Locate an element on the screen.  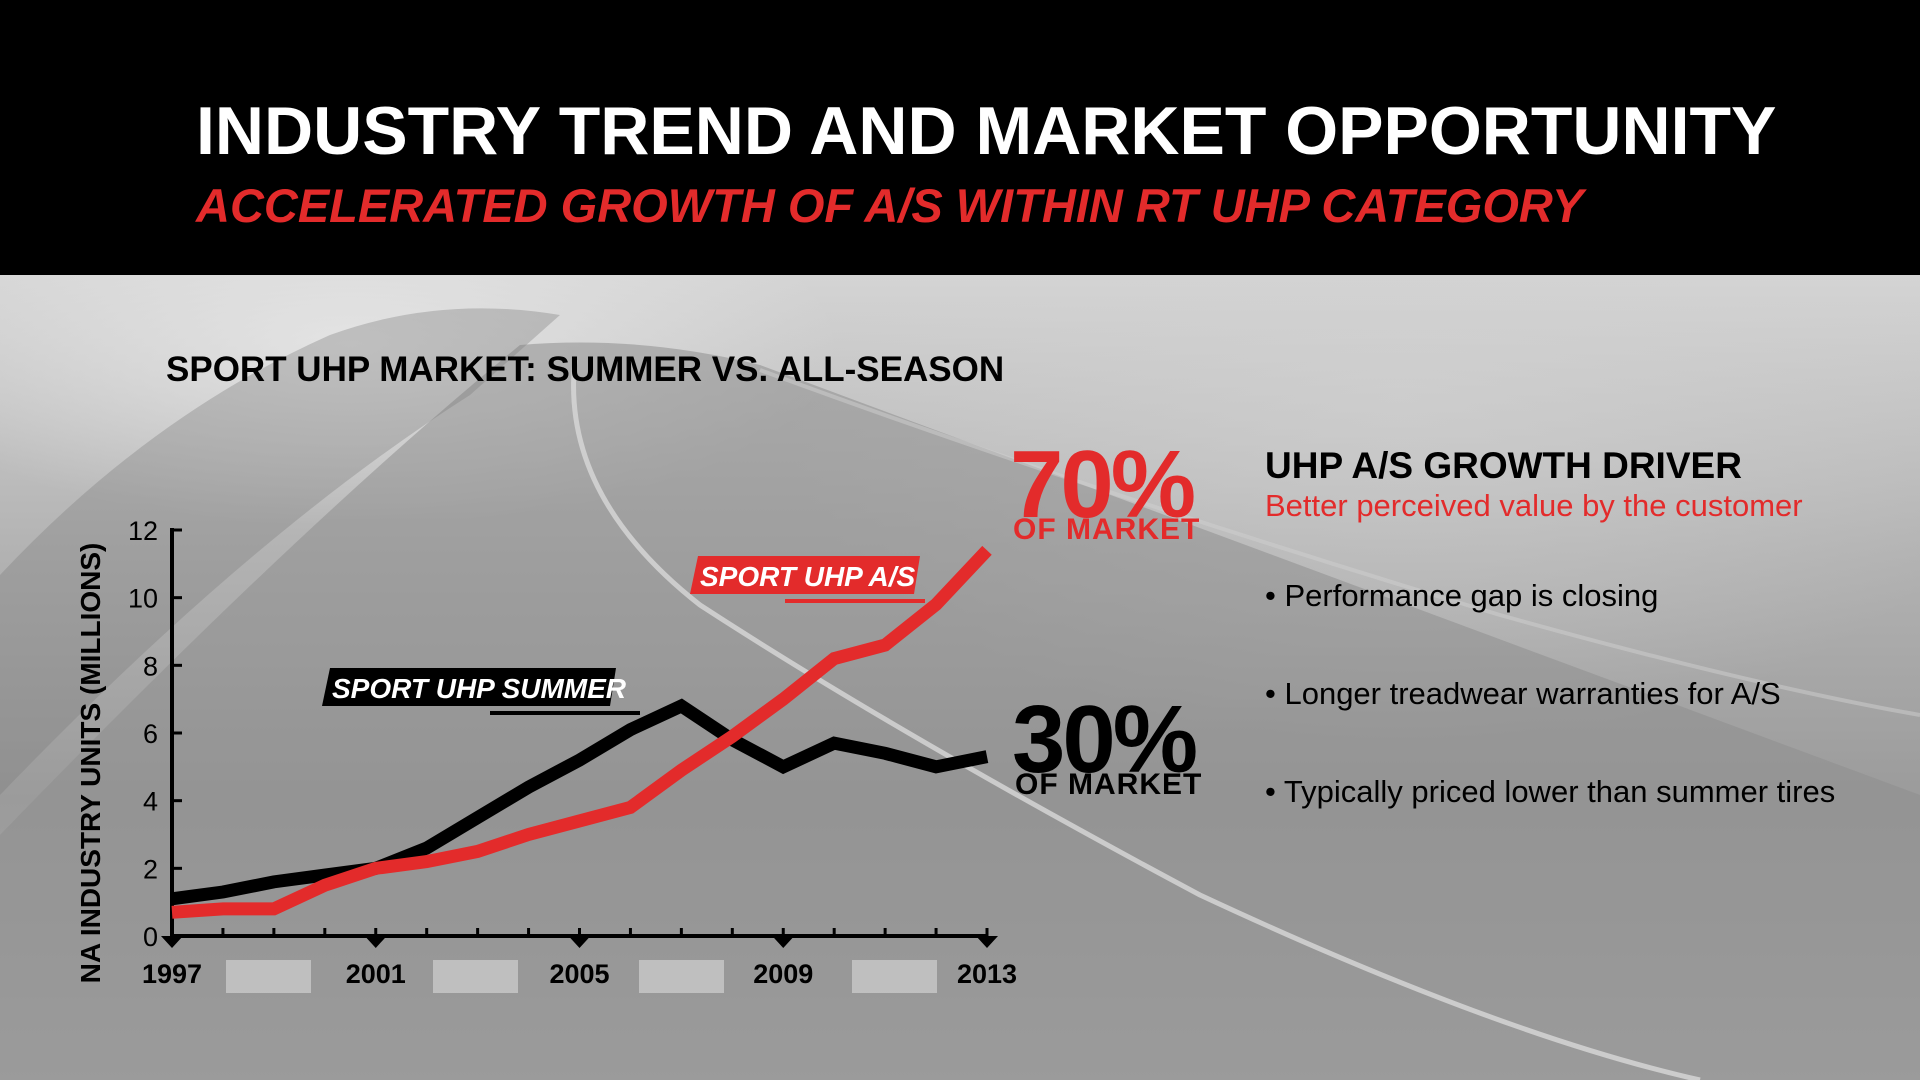
y-tick-label: 6 is located at coordinates (150, 734).